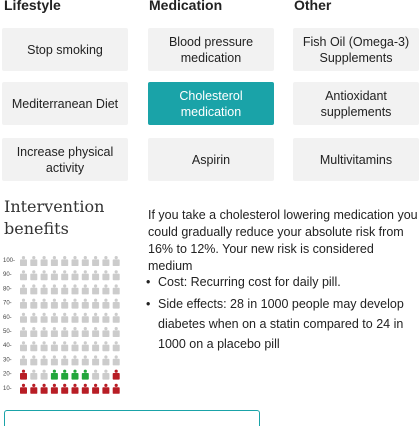  Describe the element at coordinates (32, 6) in the screenshot. I see `column-header-lifestyle: Lifestyle` at that location.